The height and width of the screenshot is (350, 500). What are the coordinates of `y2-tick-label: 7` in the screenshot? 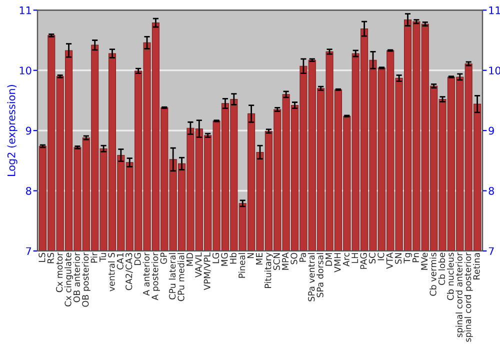 It's located at (491, 251).